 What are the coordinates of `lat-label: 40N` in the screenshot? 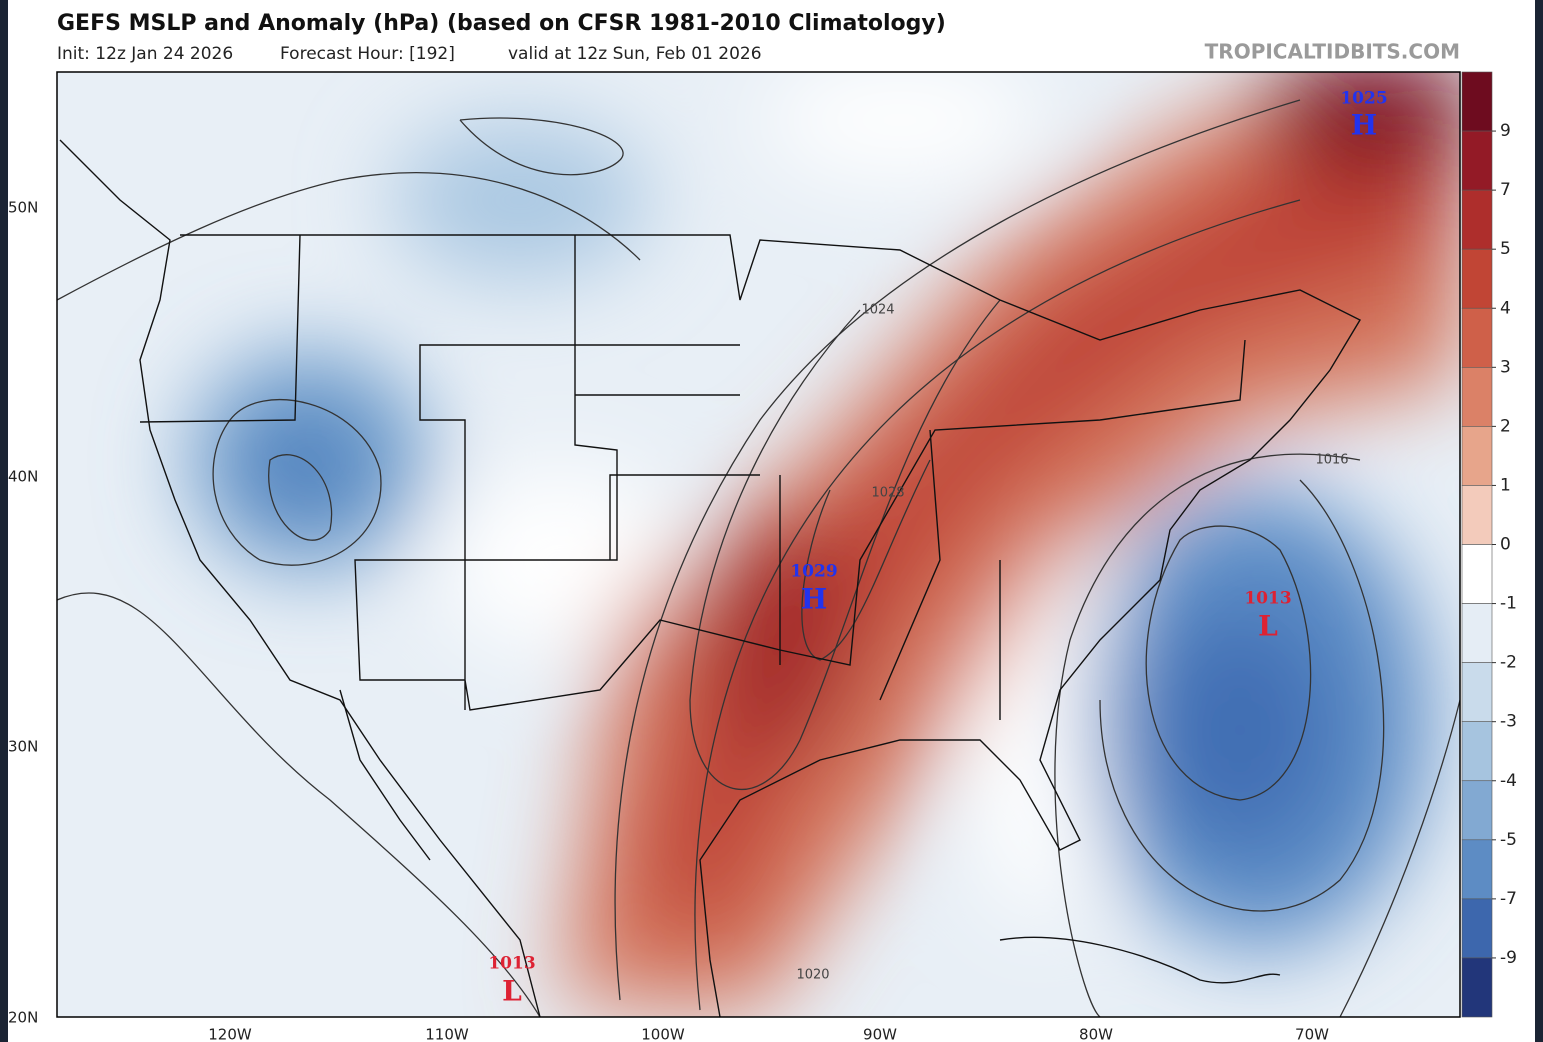 It's located at (23, 477).